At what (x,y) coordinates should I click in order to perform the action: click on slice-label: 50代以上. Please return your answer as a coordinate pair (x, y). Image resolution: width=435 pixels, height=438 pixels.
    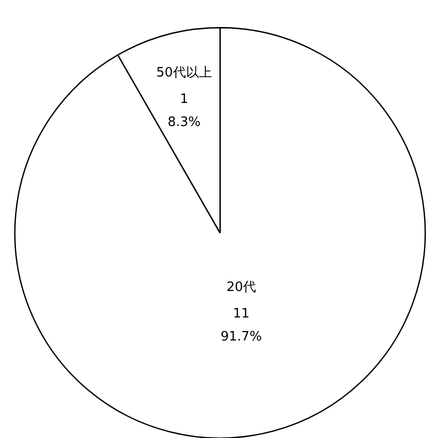
    Looking at the image, I should click on (184, 73).